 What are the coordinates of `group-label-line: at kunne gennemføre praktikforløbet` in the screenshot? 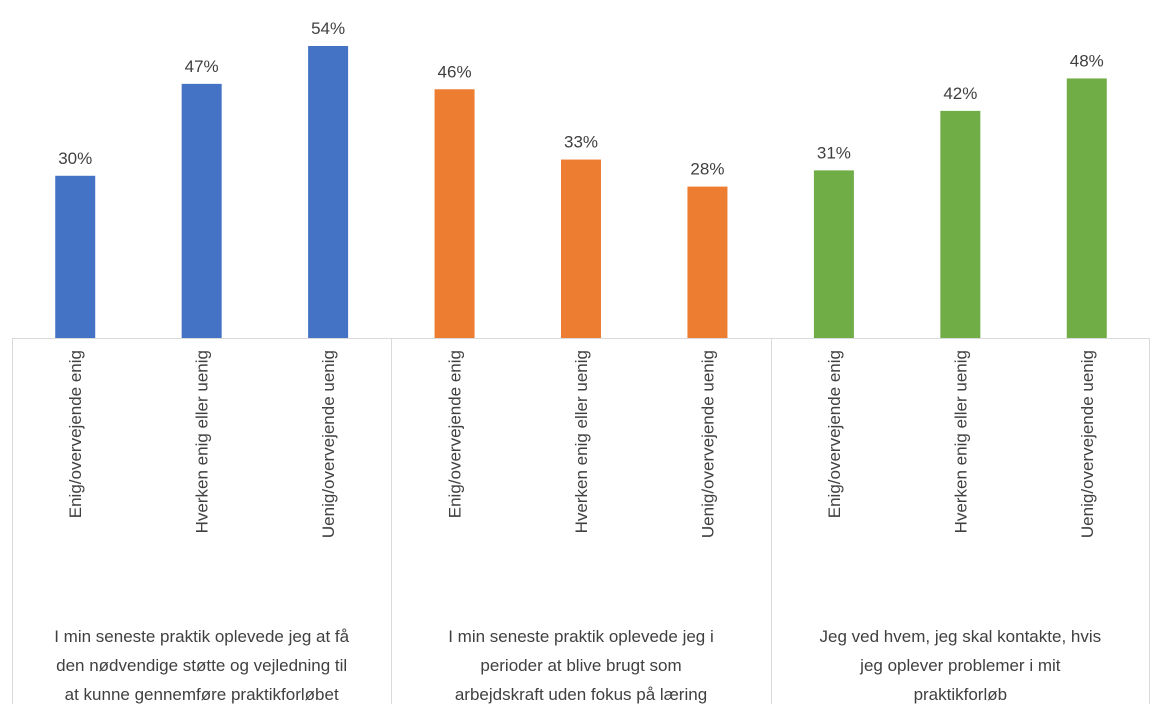 It's located at (202, 694).